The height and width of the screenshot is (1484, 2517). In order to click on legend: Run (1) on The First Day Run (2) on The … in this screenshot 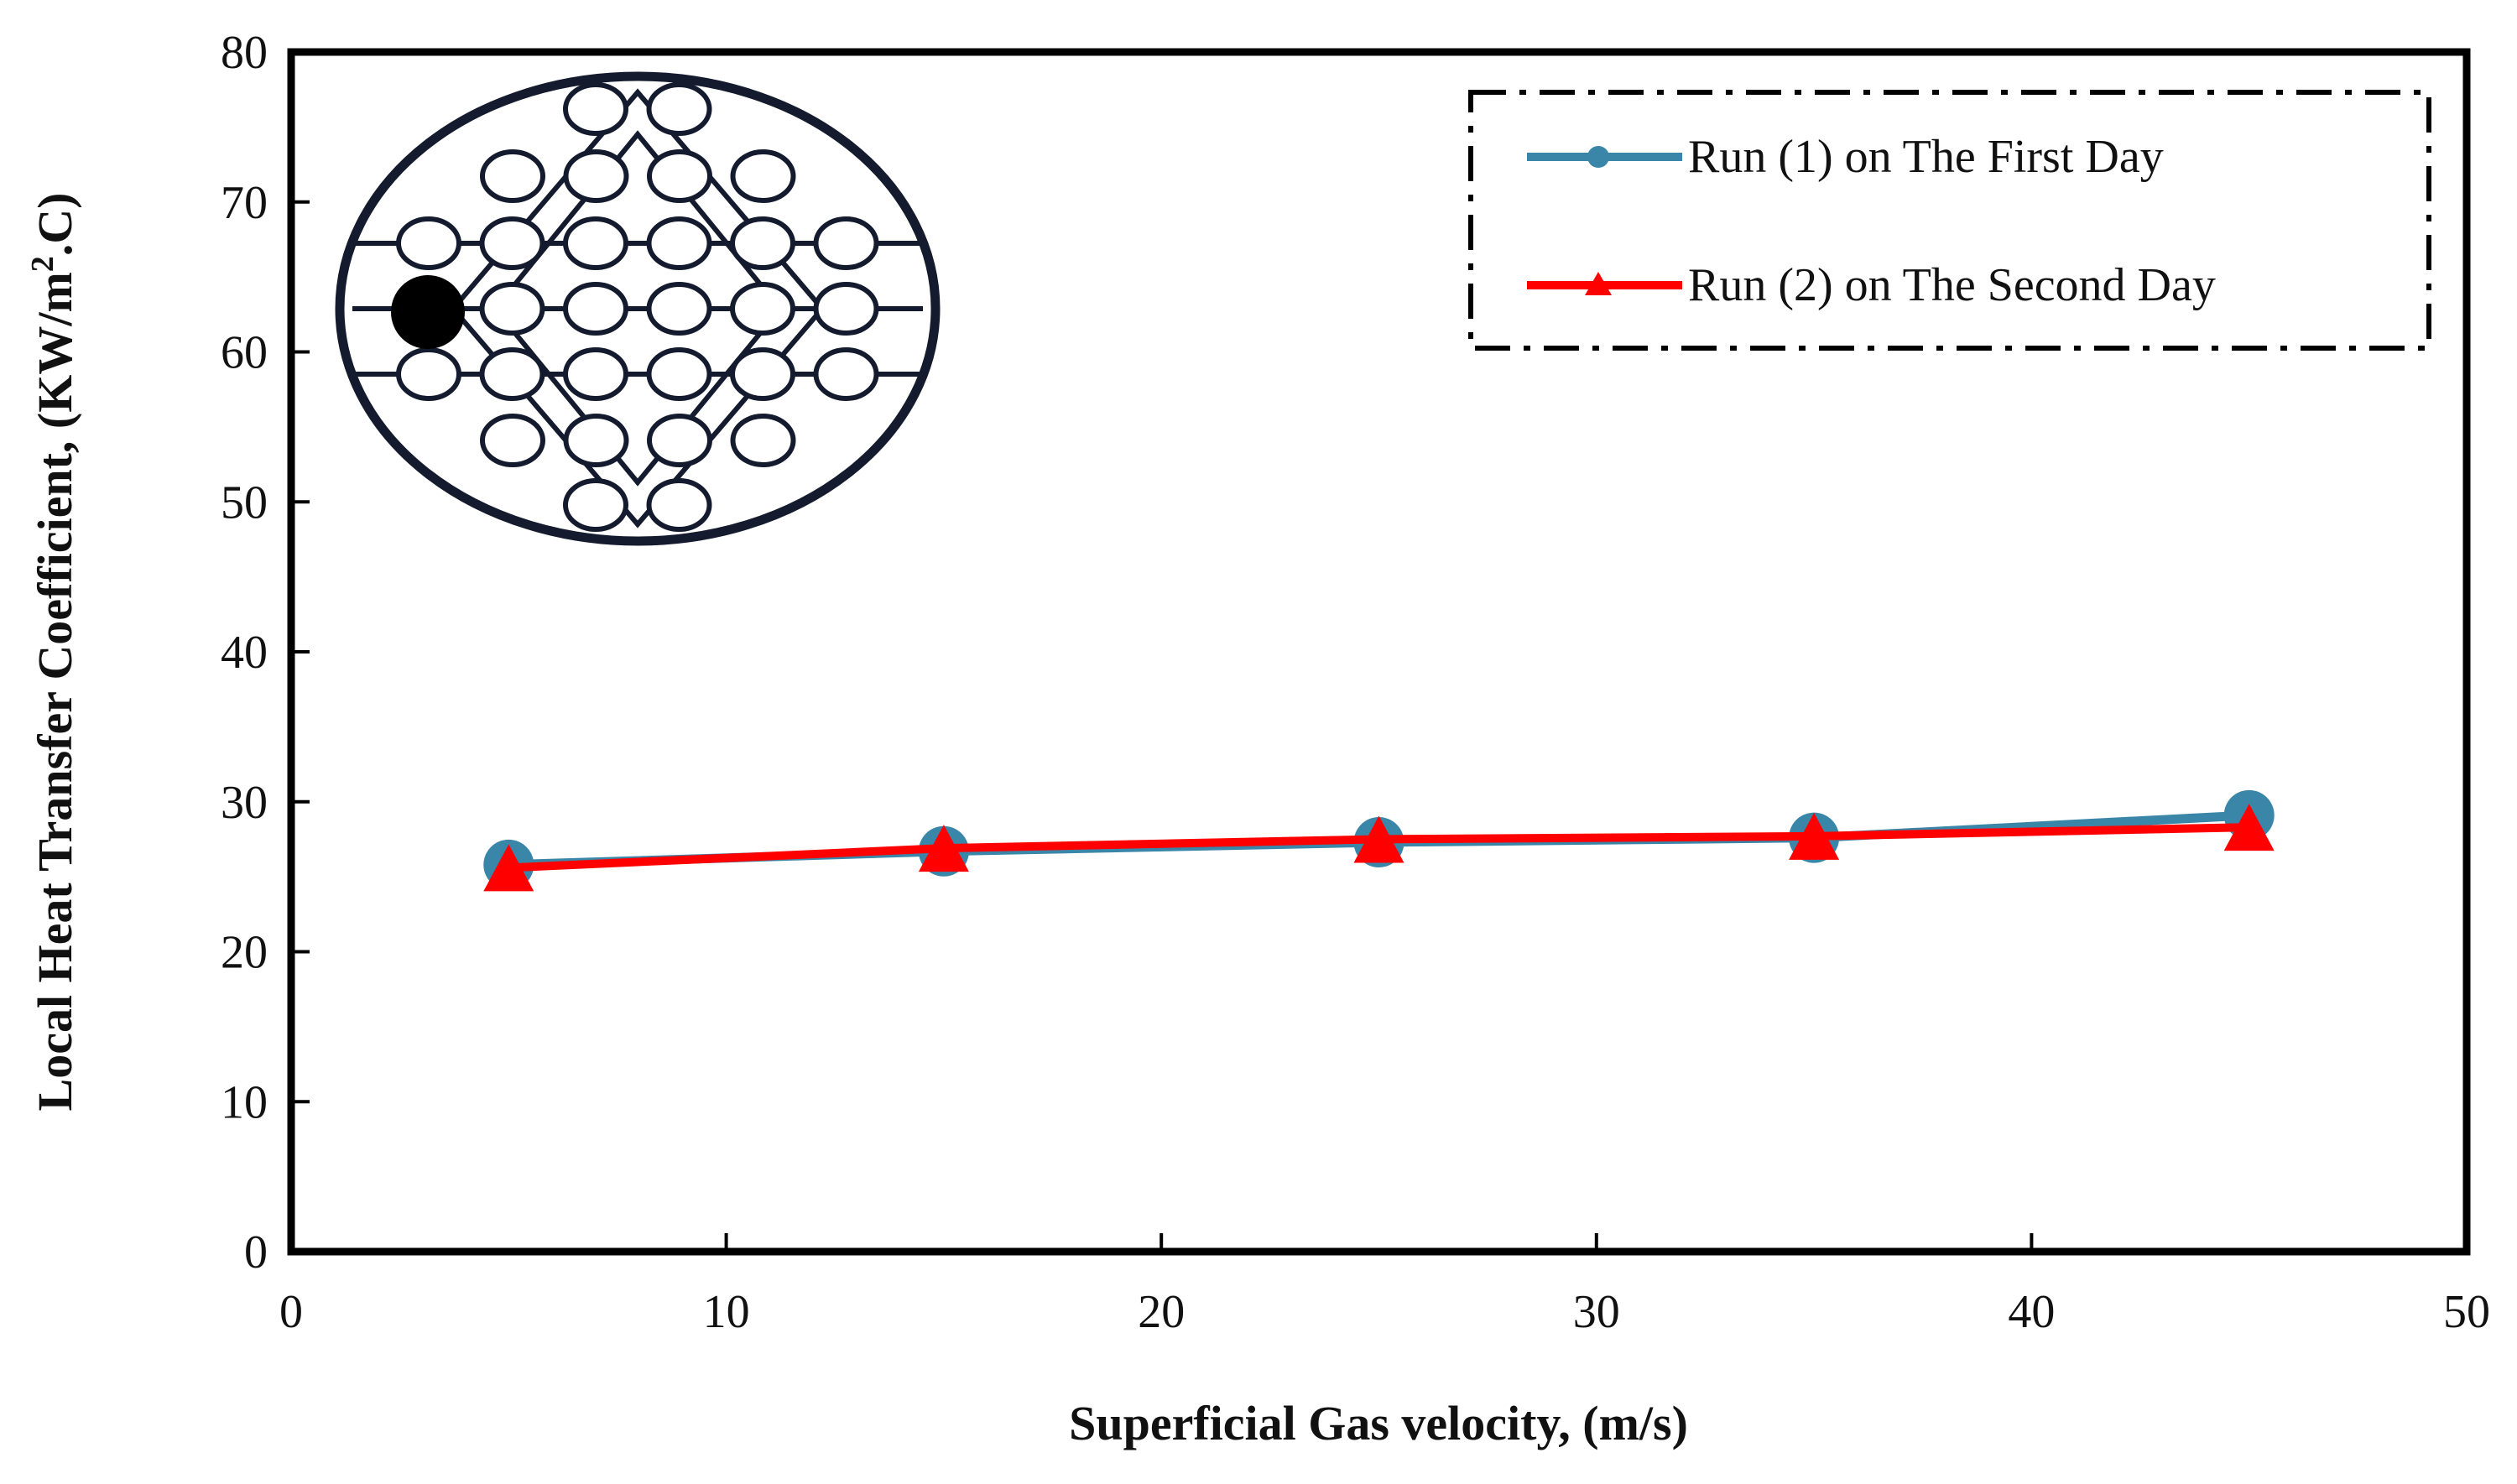, I will do `click(1949, 220)`.